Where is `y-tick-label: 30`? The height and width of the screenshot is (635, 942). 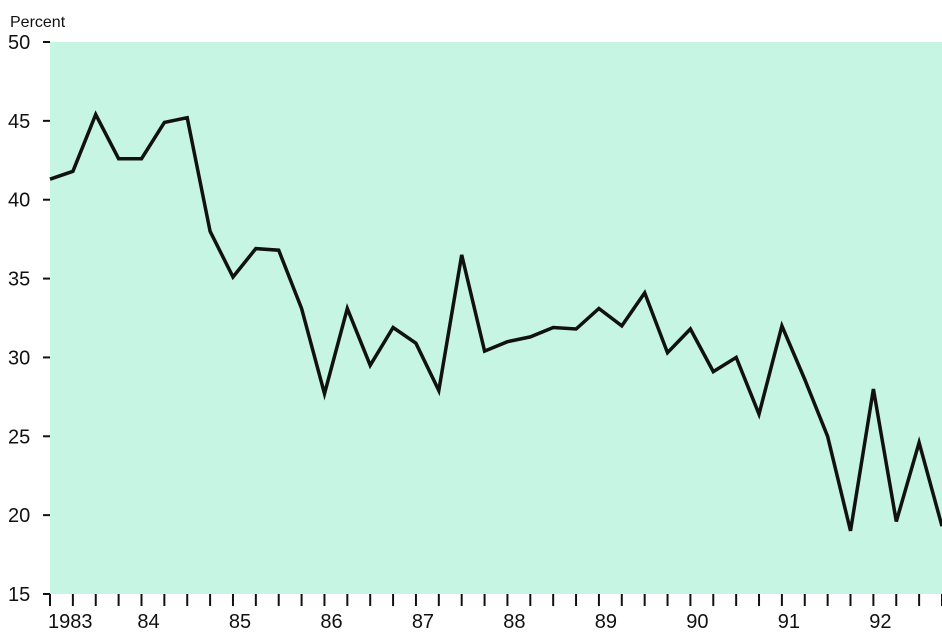 y-tick-label: 30 is located at coordinates (19, 358).